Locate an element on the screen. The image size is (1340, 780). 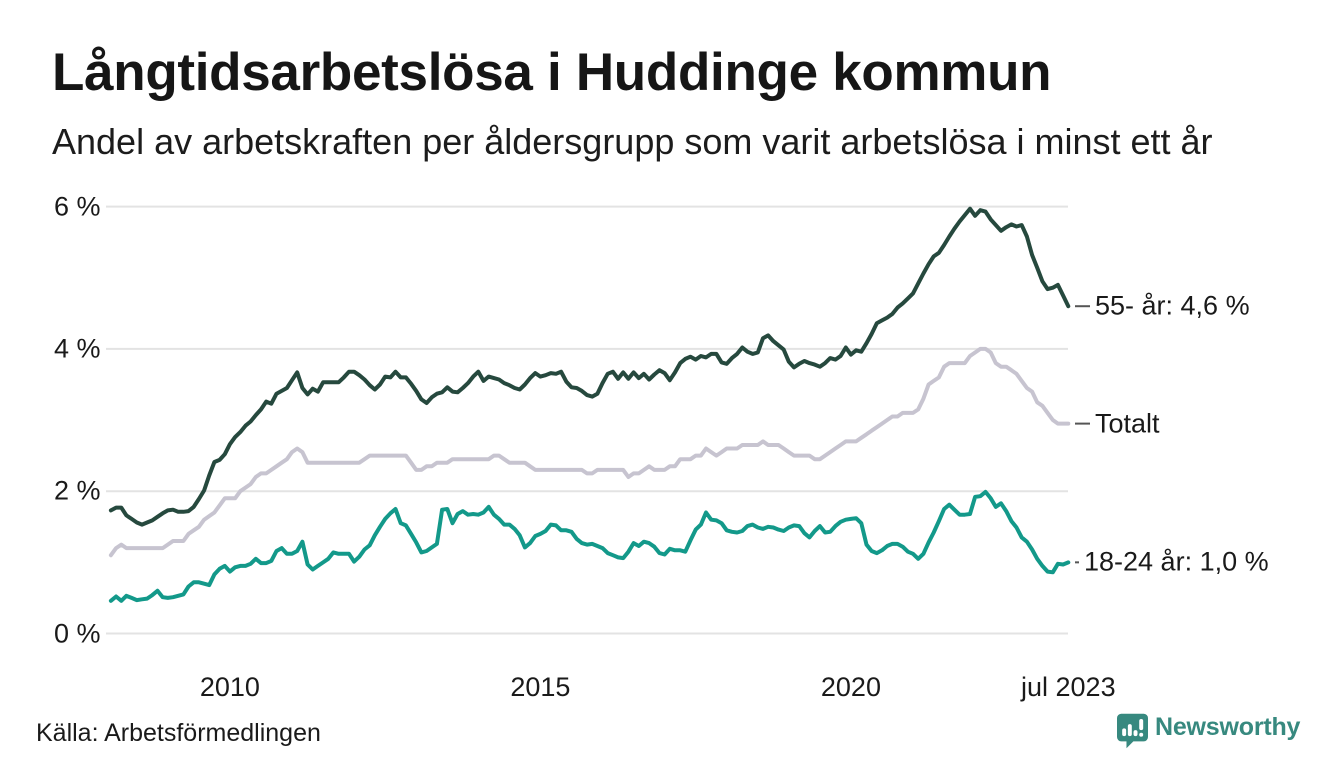
y-axis-label-6: 6 % is located at coordinates (77, 206).